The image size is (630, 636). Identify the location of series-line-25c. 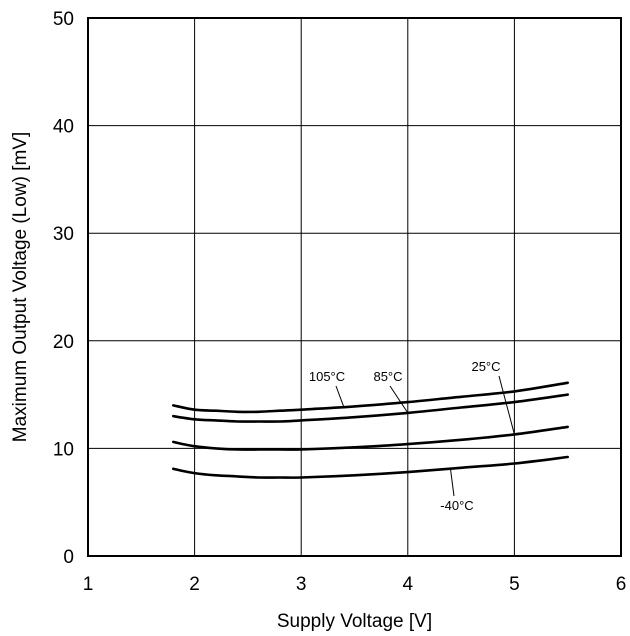
(370, 438).